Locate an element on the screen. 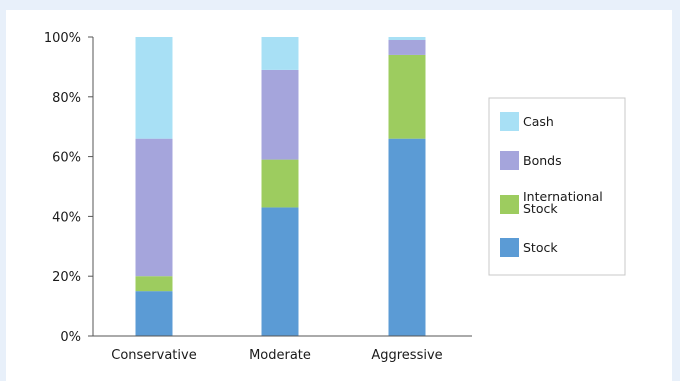  legend-label-line: International is located at coordinates (563, 196).